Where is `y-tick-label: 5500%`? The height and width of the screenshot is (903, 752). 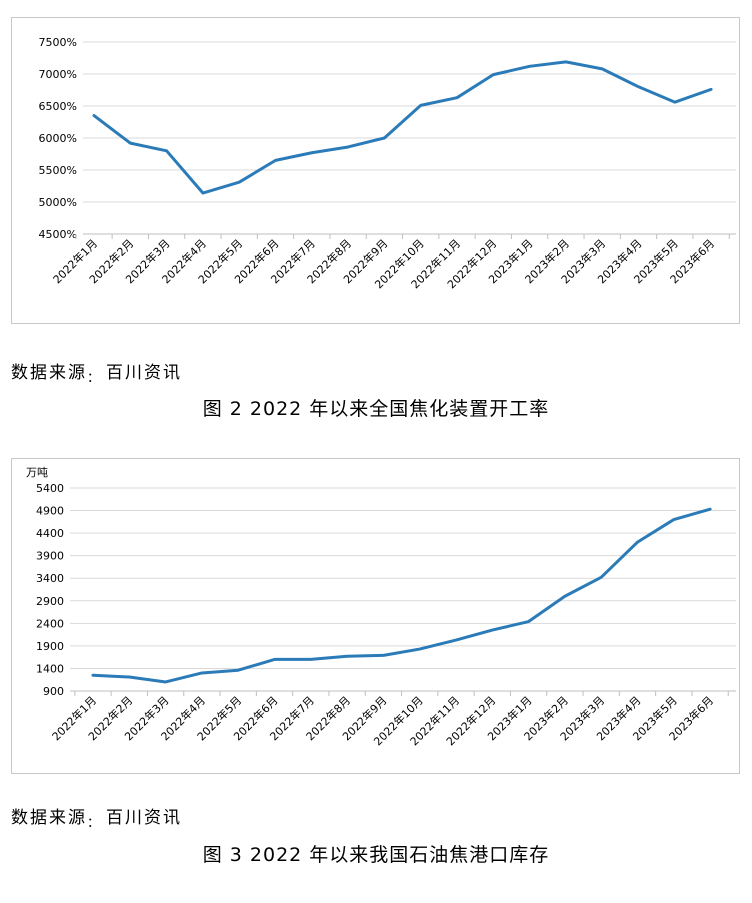
y-tick-label: 5500% is located at coordinates (58, 170).